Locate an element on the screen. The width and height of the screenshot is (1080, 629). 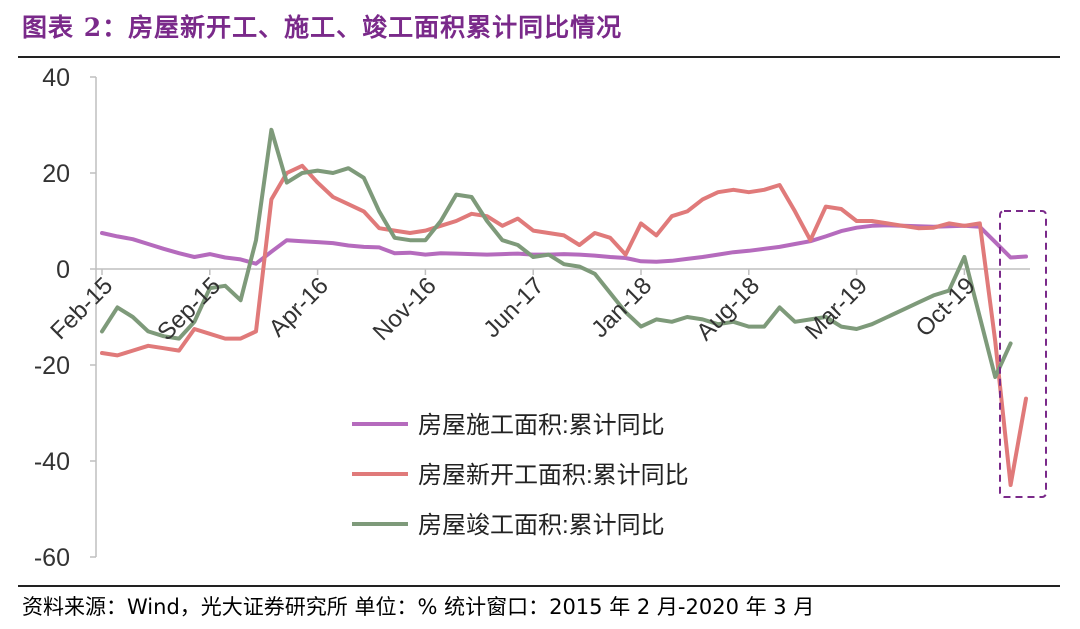
highlight-box is located at coordinates (1023, 354).